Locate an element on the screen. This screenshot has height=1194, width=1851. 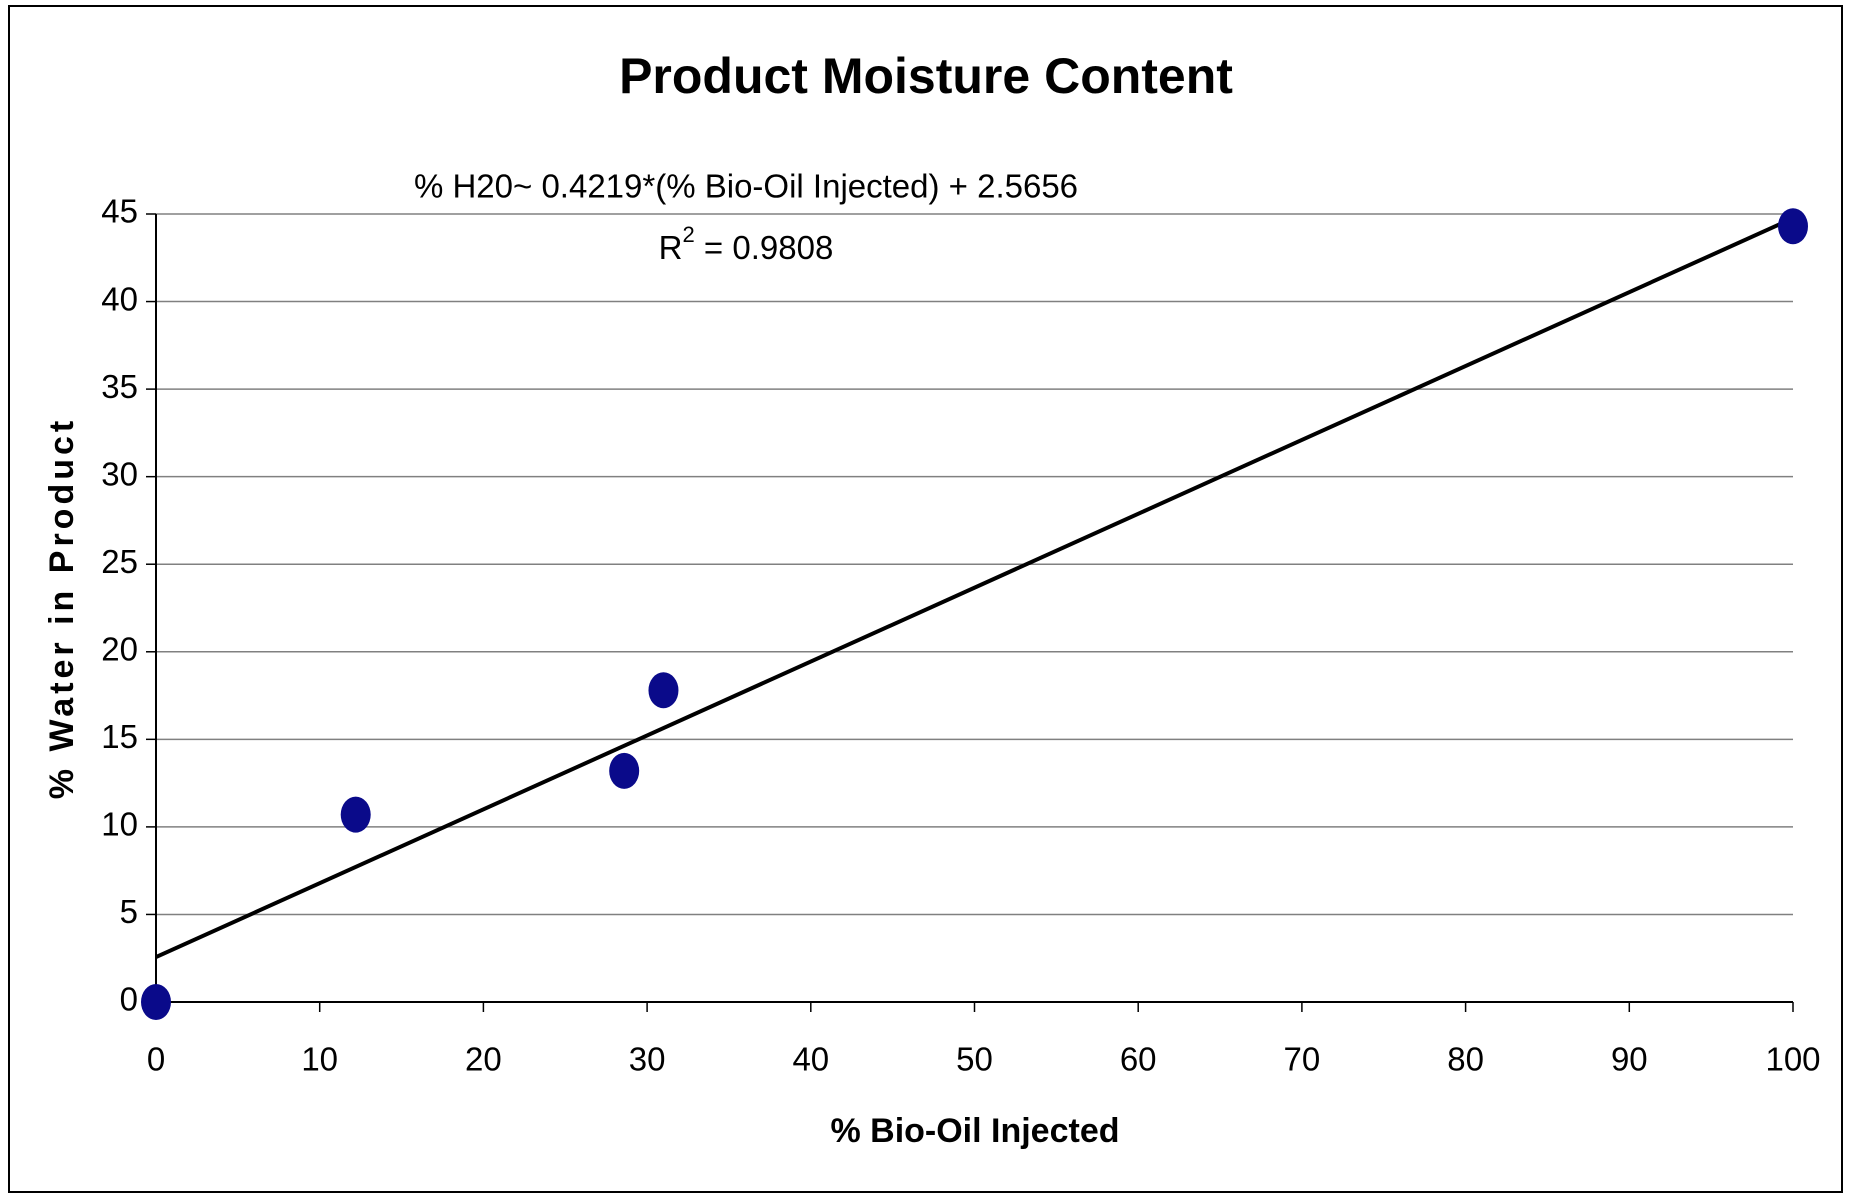
y-tick-label: 0 is located at coordinates (129, 999).